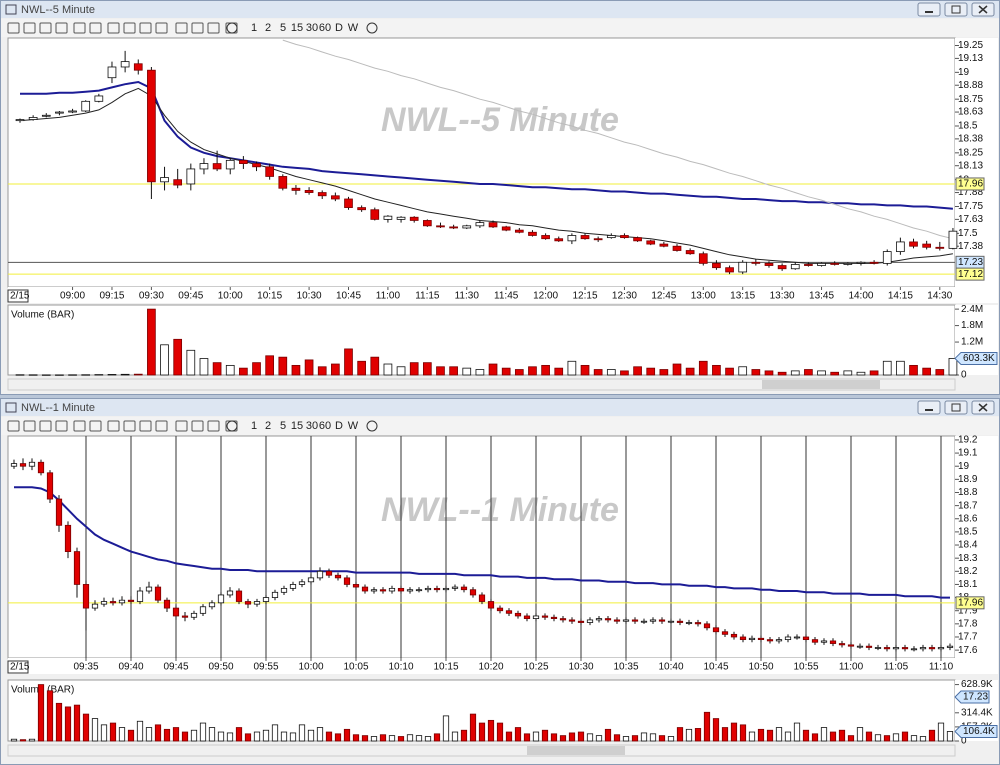  Describe the element at coordinates (585, 296) in the screenshot. I see `x-tick-label: 12:15` at that location.